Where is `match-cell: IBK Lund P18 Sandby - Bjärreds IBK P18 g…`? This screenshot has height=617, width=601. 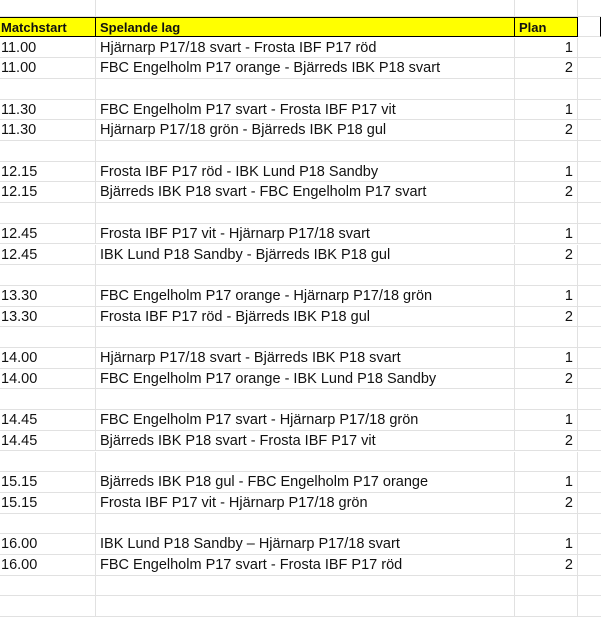
match-cell: IBK Lund P18 Sandby - Bjärreds IBK P18 g… is located at coordinates (305, 255).